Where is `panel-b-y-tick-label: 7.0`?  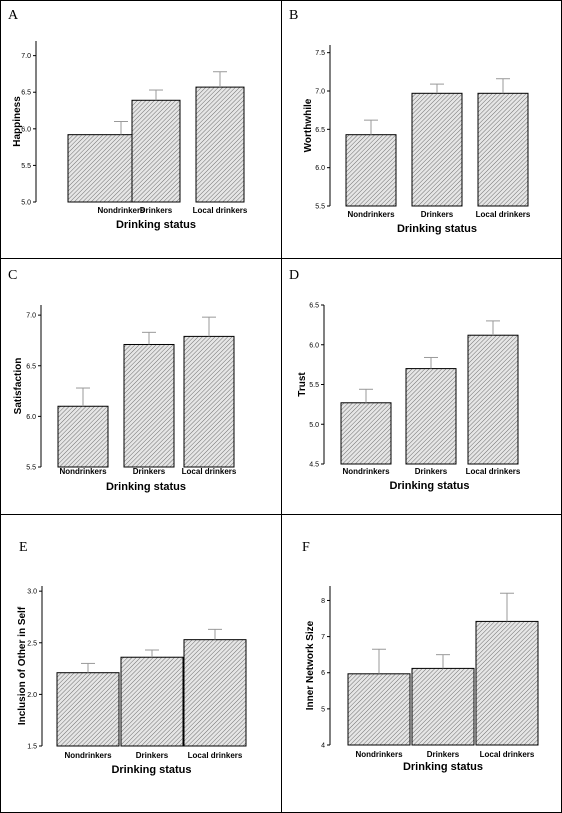
panel-b-y-tick-label: 7.0 is located at coordinates (320, 92).